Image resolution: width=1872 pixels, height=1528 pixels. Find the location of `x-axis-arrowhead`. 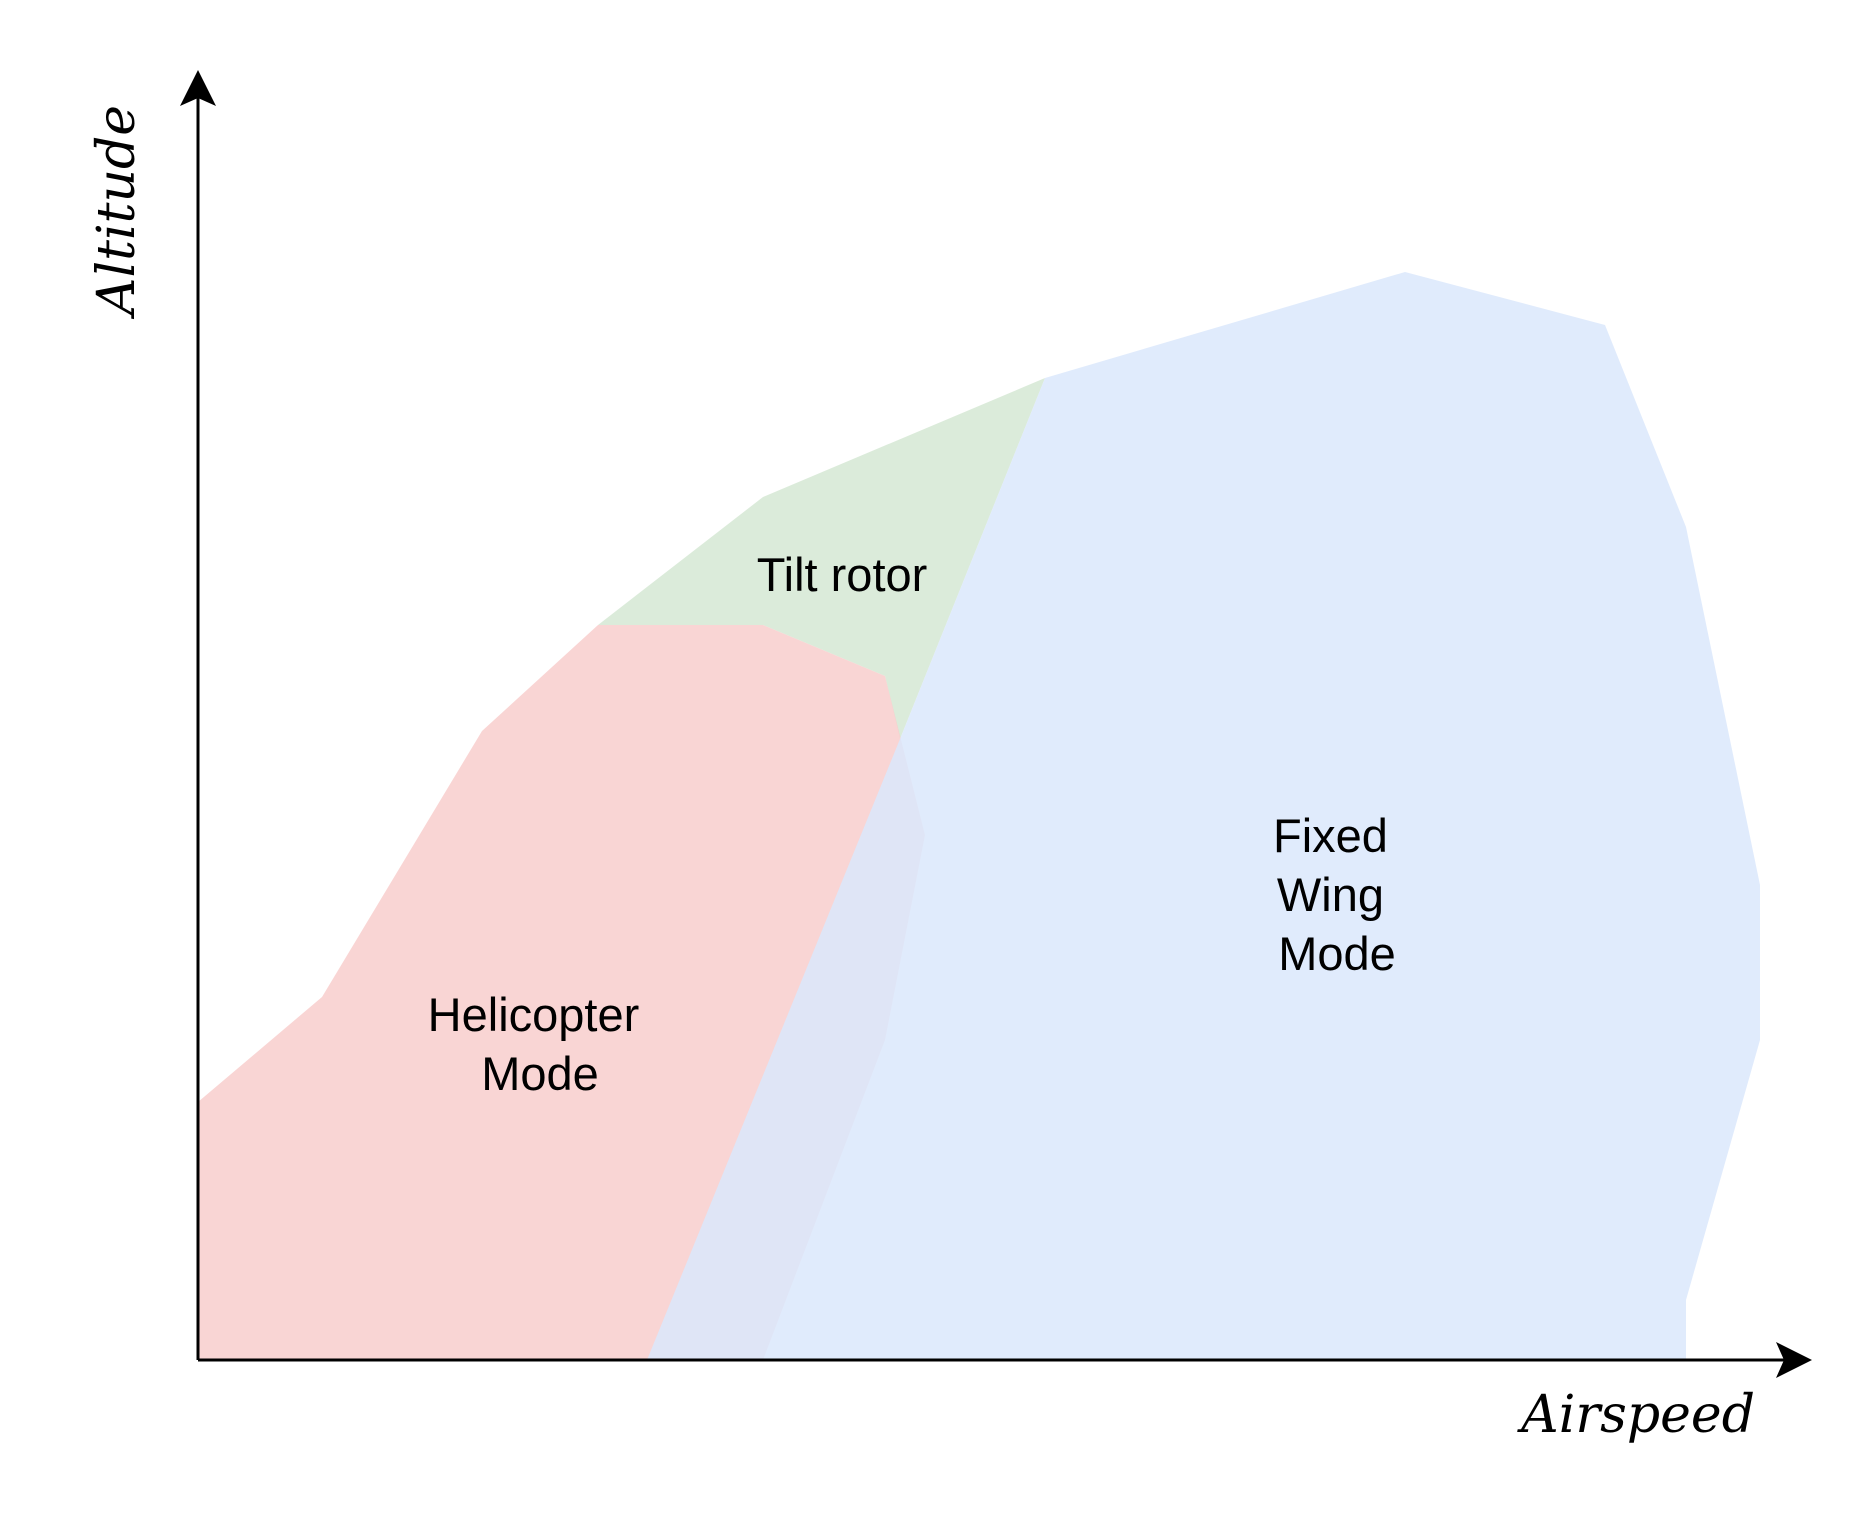

x-axis-arrowhead is located at coordinates (1794, 1360).